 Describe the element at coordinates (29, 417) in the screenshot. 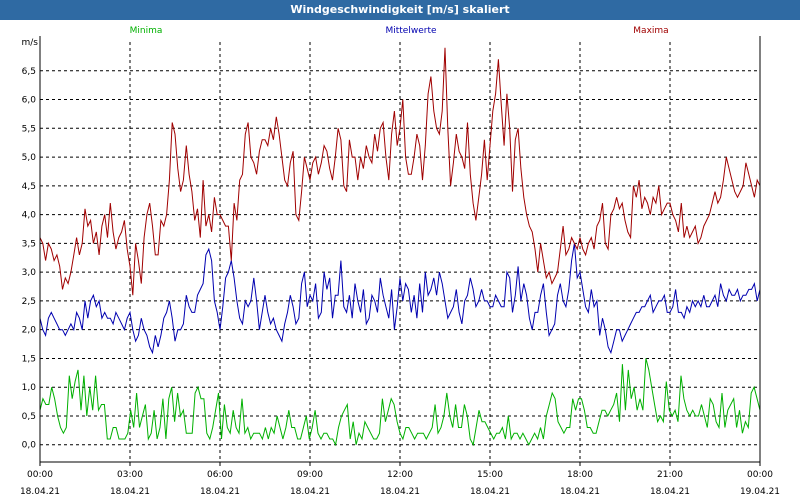

I see `y-tick-label: 0,5` at that location.